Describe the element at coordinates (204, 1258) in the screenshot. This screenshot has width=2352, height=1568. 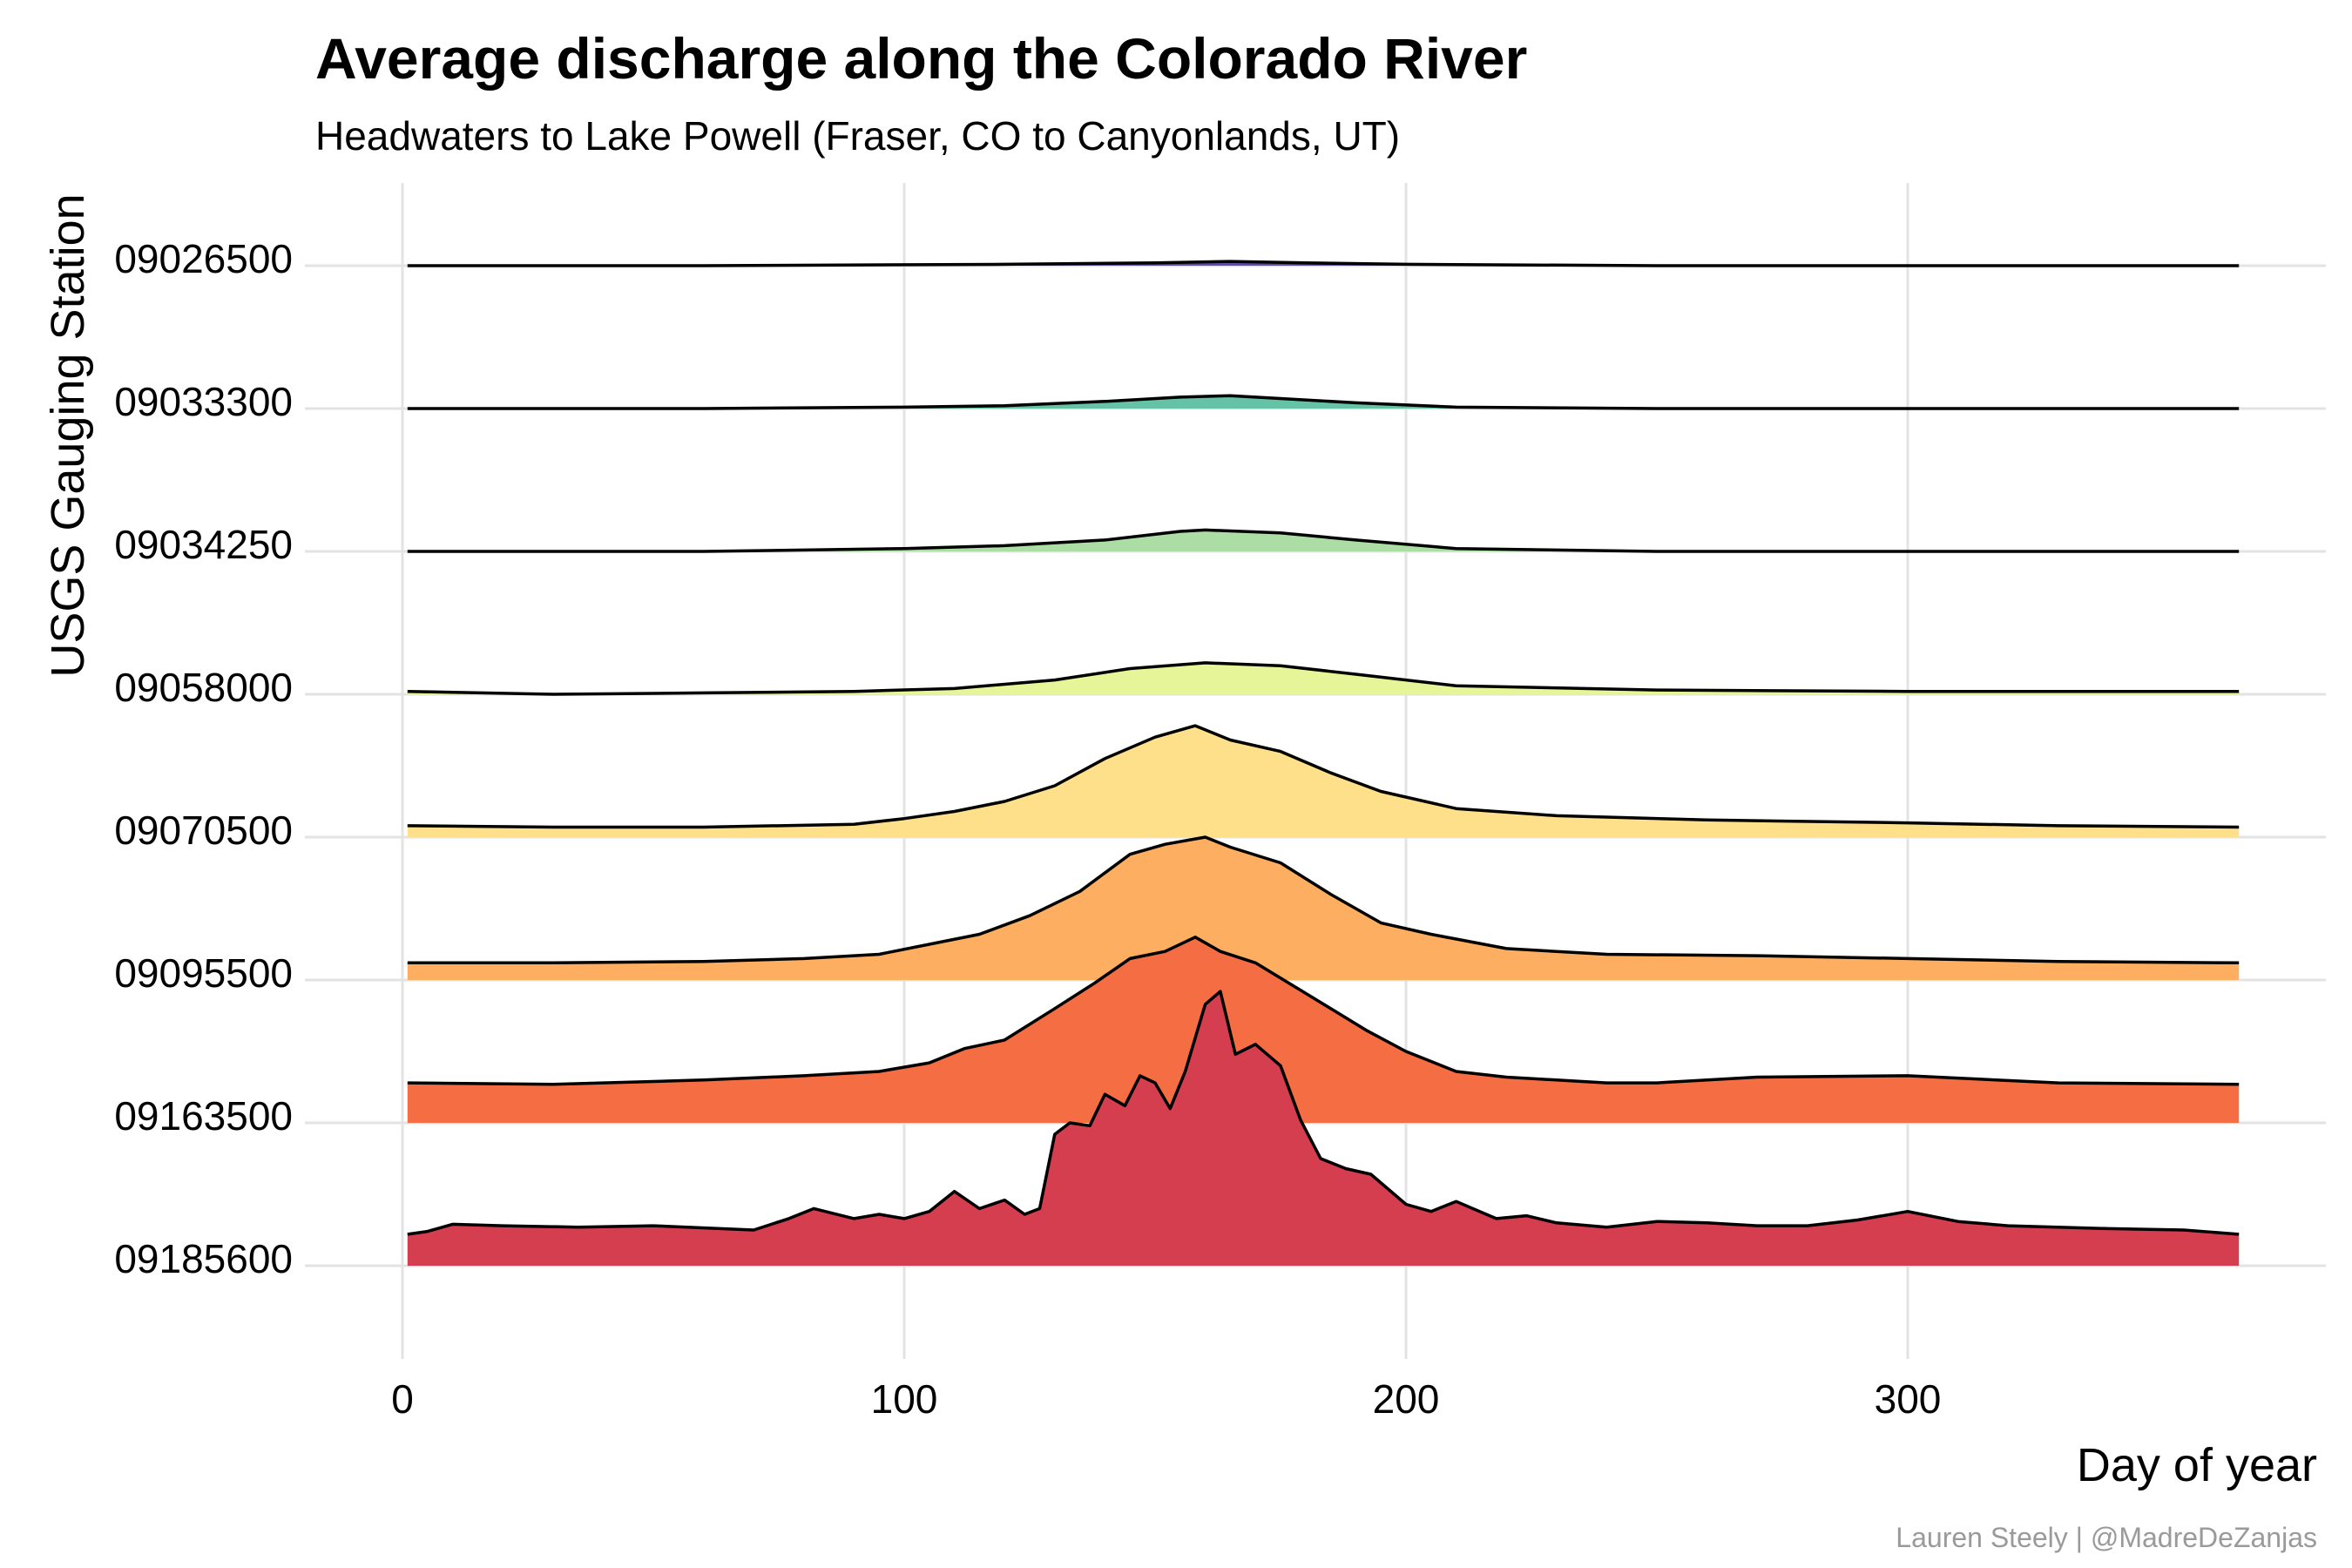
I see `station-label: 09185600` at that location.